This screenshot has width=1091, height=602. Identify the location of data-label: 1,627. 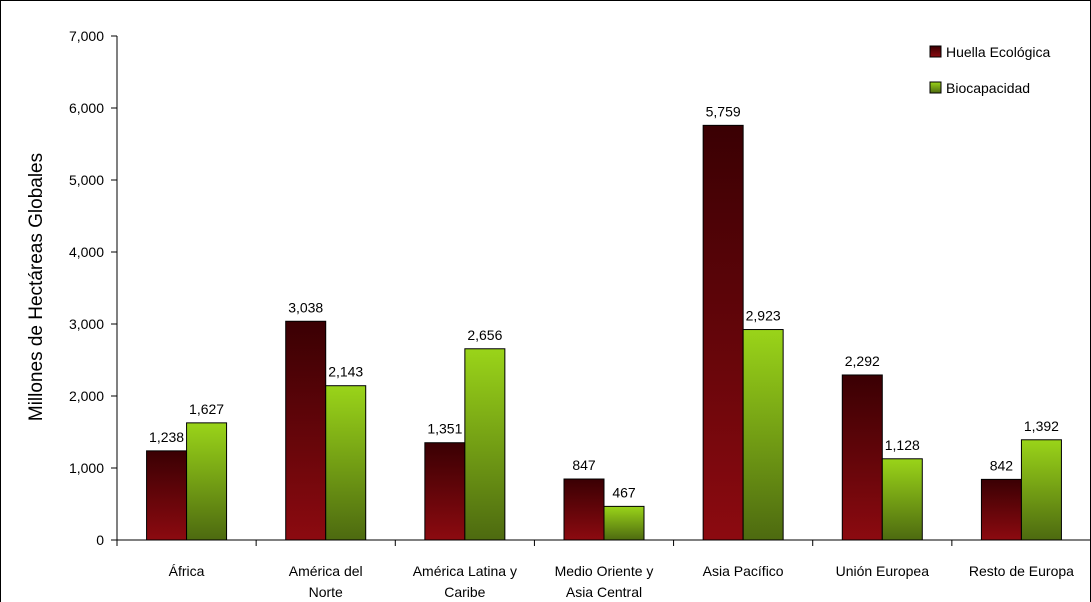
(206, 409).